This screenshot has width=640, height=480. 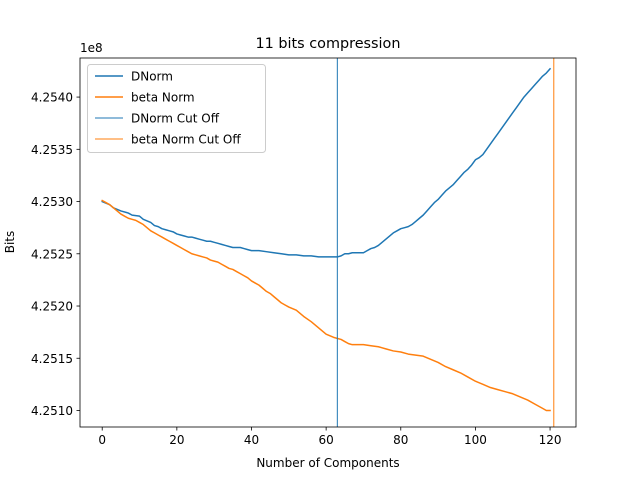 What do you see at coordinates (52, 411) in the screenshot?
I see `y-tick-label: 4.2510` at bounding box center [52, 411].